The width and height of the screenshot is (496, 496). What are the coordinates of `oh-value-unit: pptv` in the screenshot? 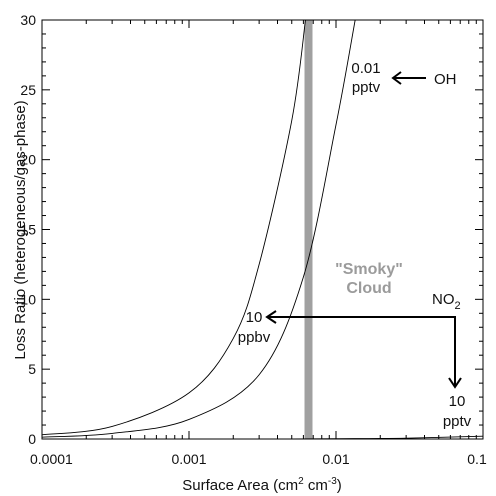 It's located at (366, 87).